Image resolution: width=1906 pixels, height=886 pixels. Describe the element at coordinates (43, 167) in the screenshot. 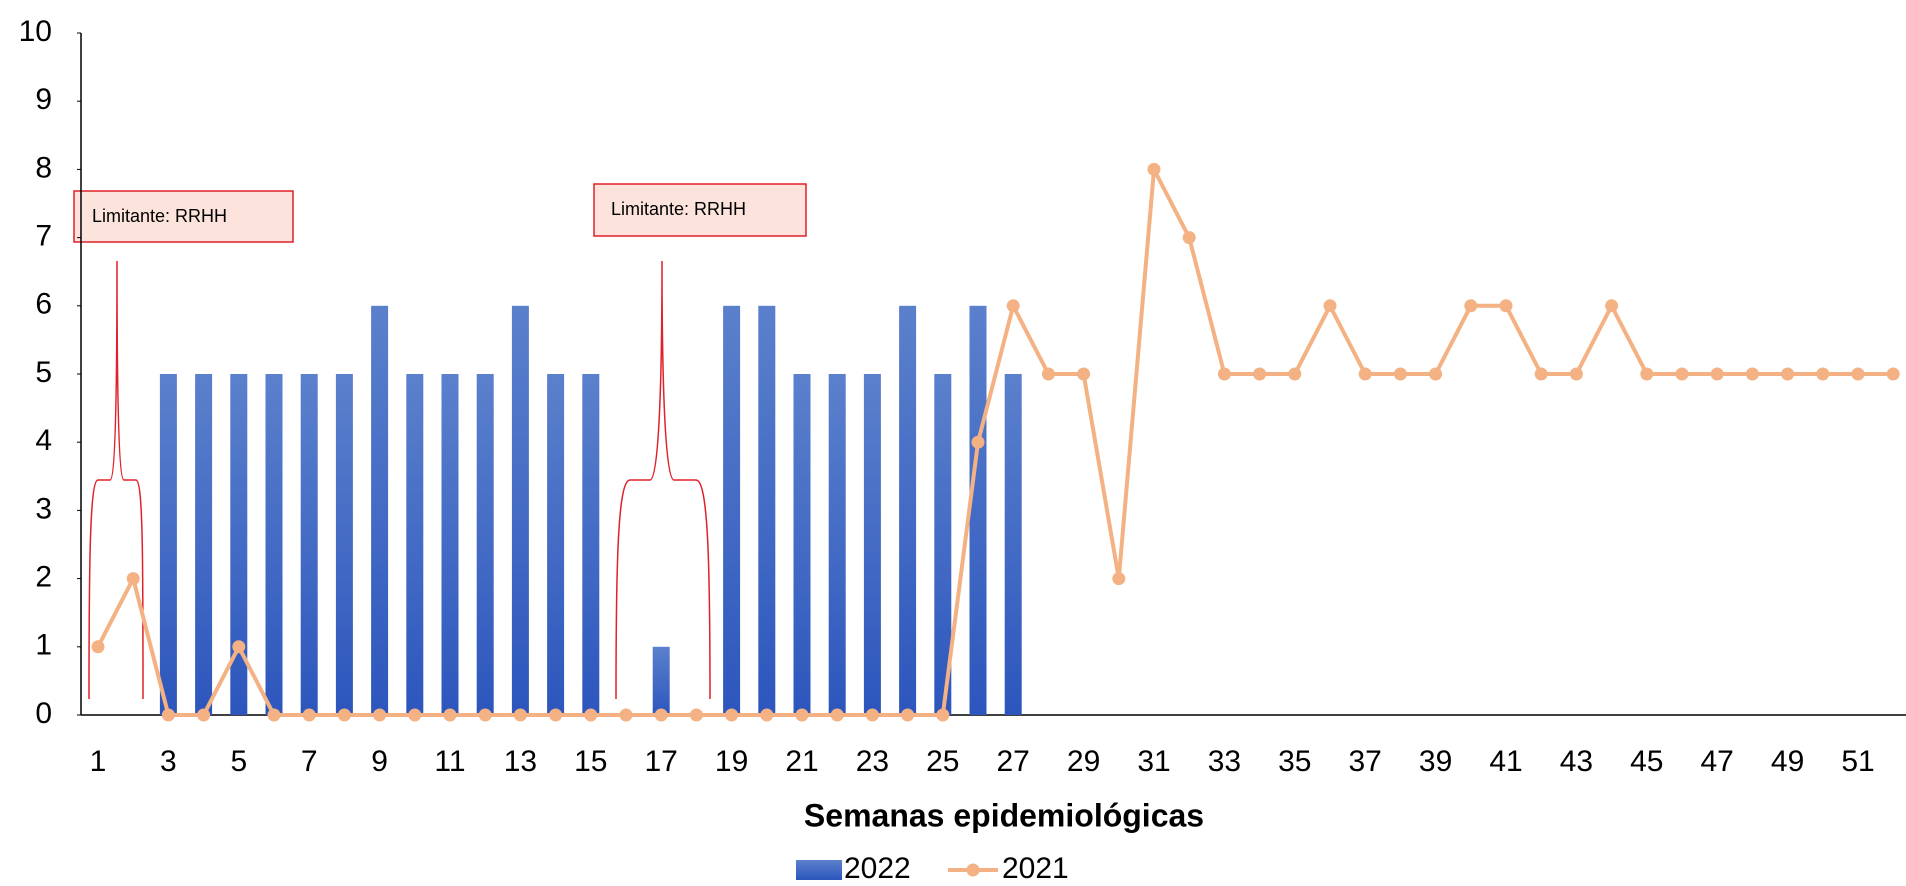

I see `y-tick-label: 8` at that location.